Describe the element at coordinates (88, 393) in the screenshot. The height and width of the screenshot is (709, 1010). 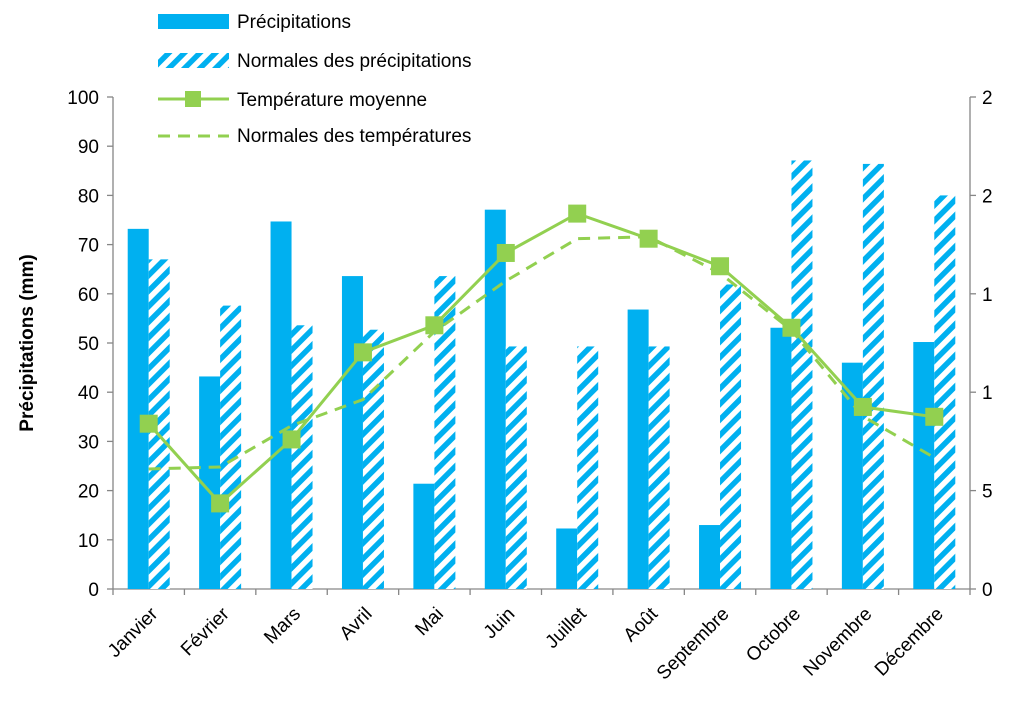
I see `left-tick-label: 40` at that location.